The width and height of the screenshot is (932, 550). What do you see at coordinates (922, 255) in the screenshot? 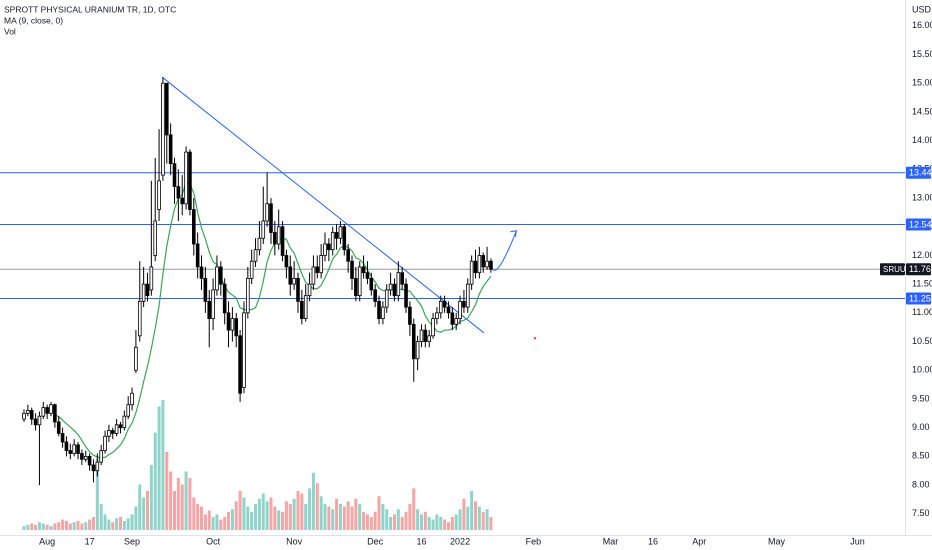
I see `y-tick-label: 12.00` at bounding box center [922, 255].